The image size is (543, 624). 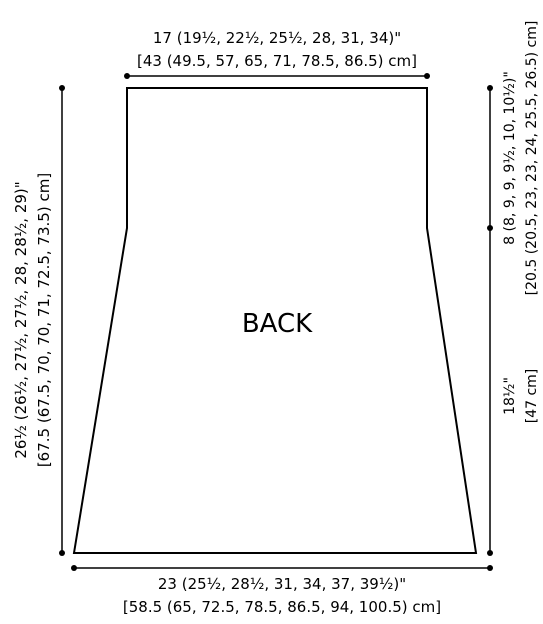 I want to click on top-width-dot-right, so click(x=427, y=76).